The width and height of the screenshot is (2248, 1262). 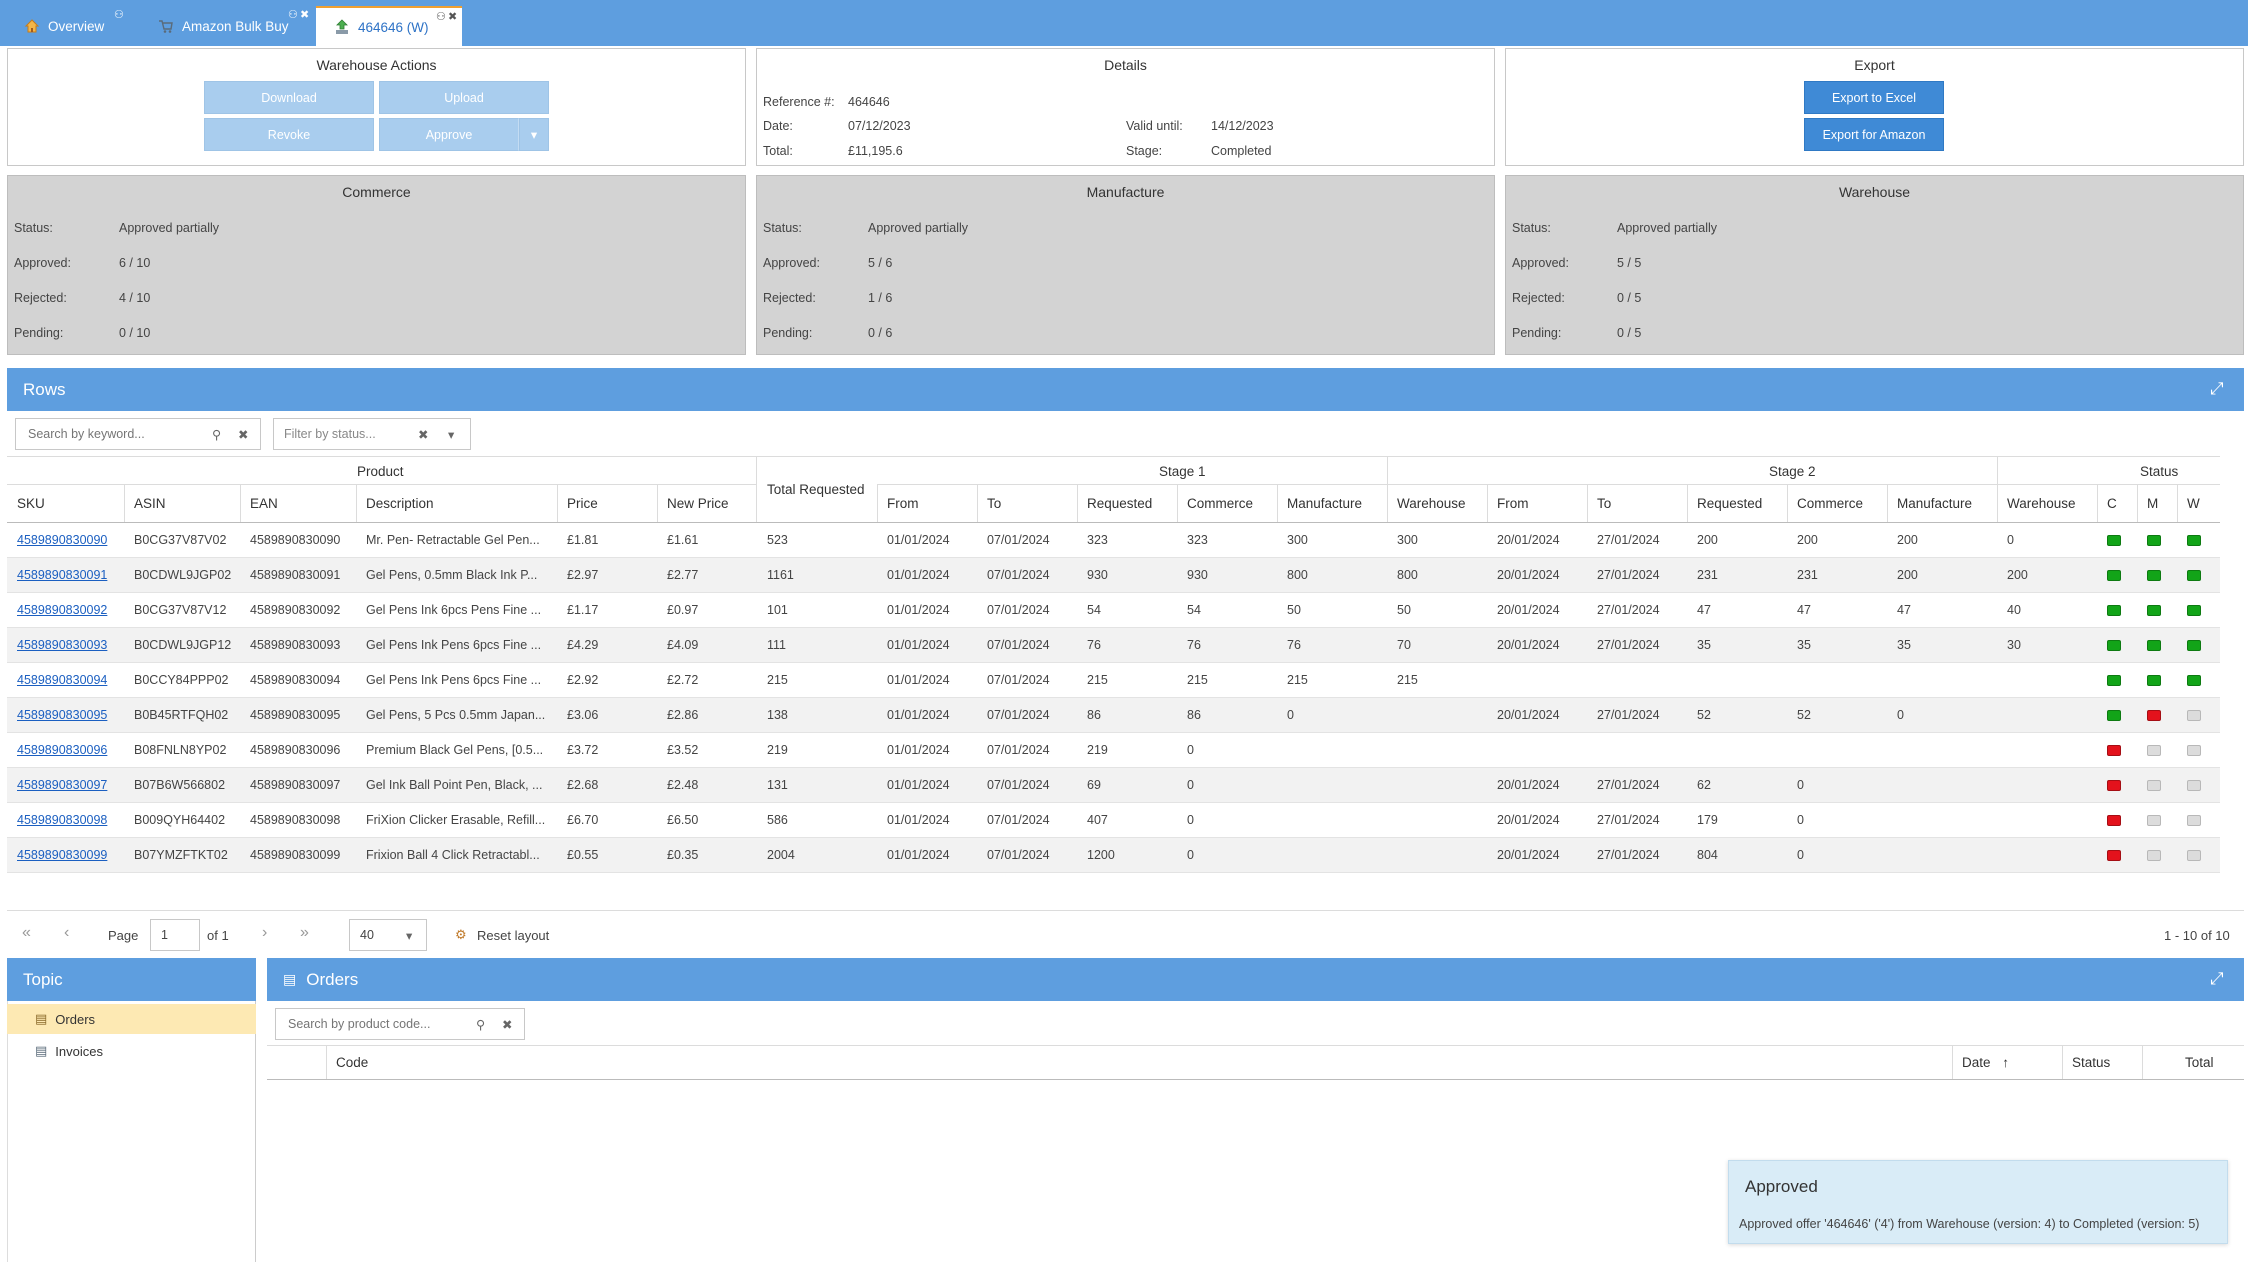 I want to click on header-total-requested: Total Requested, so click(x=816, y=489).